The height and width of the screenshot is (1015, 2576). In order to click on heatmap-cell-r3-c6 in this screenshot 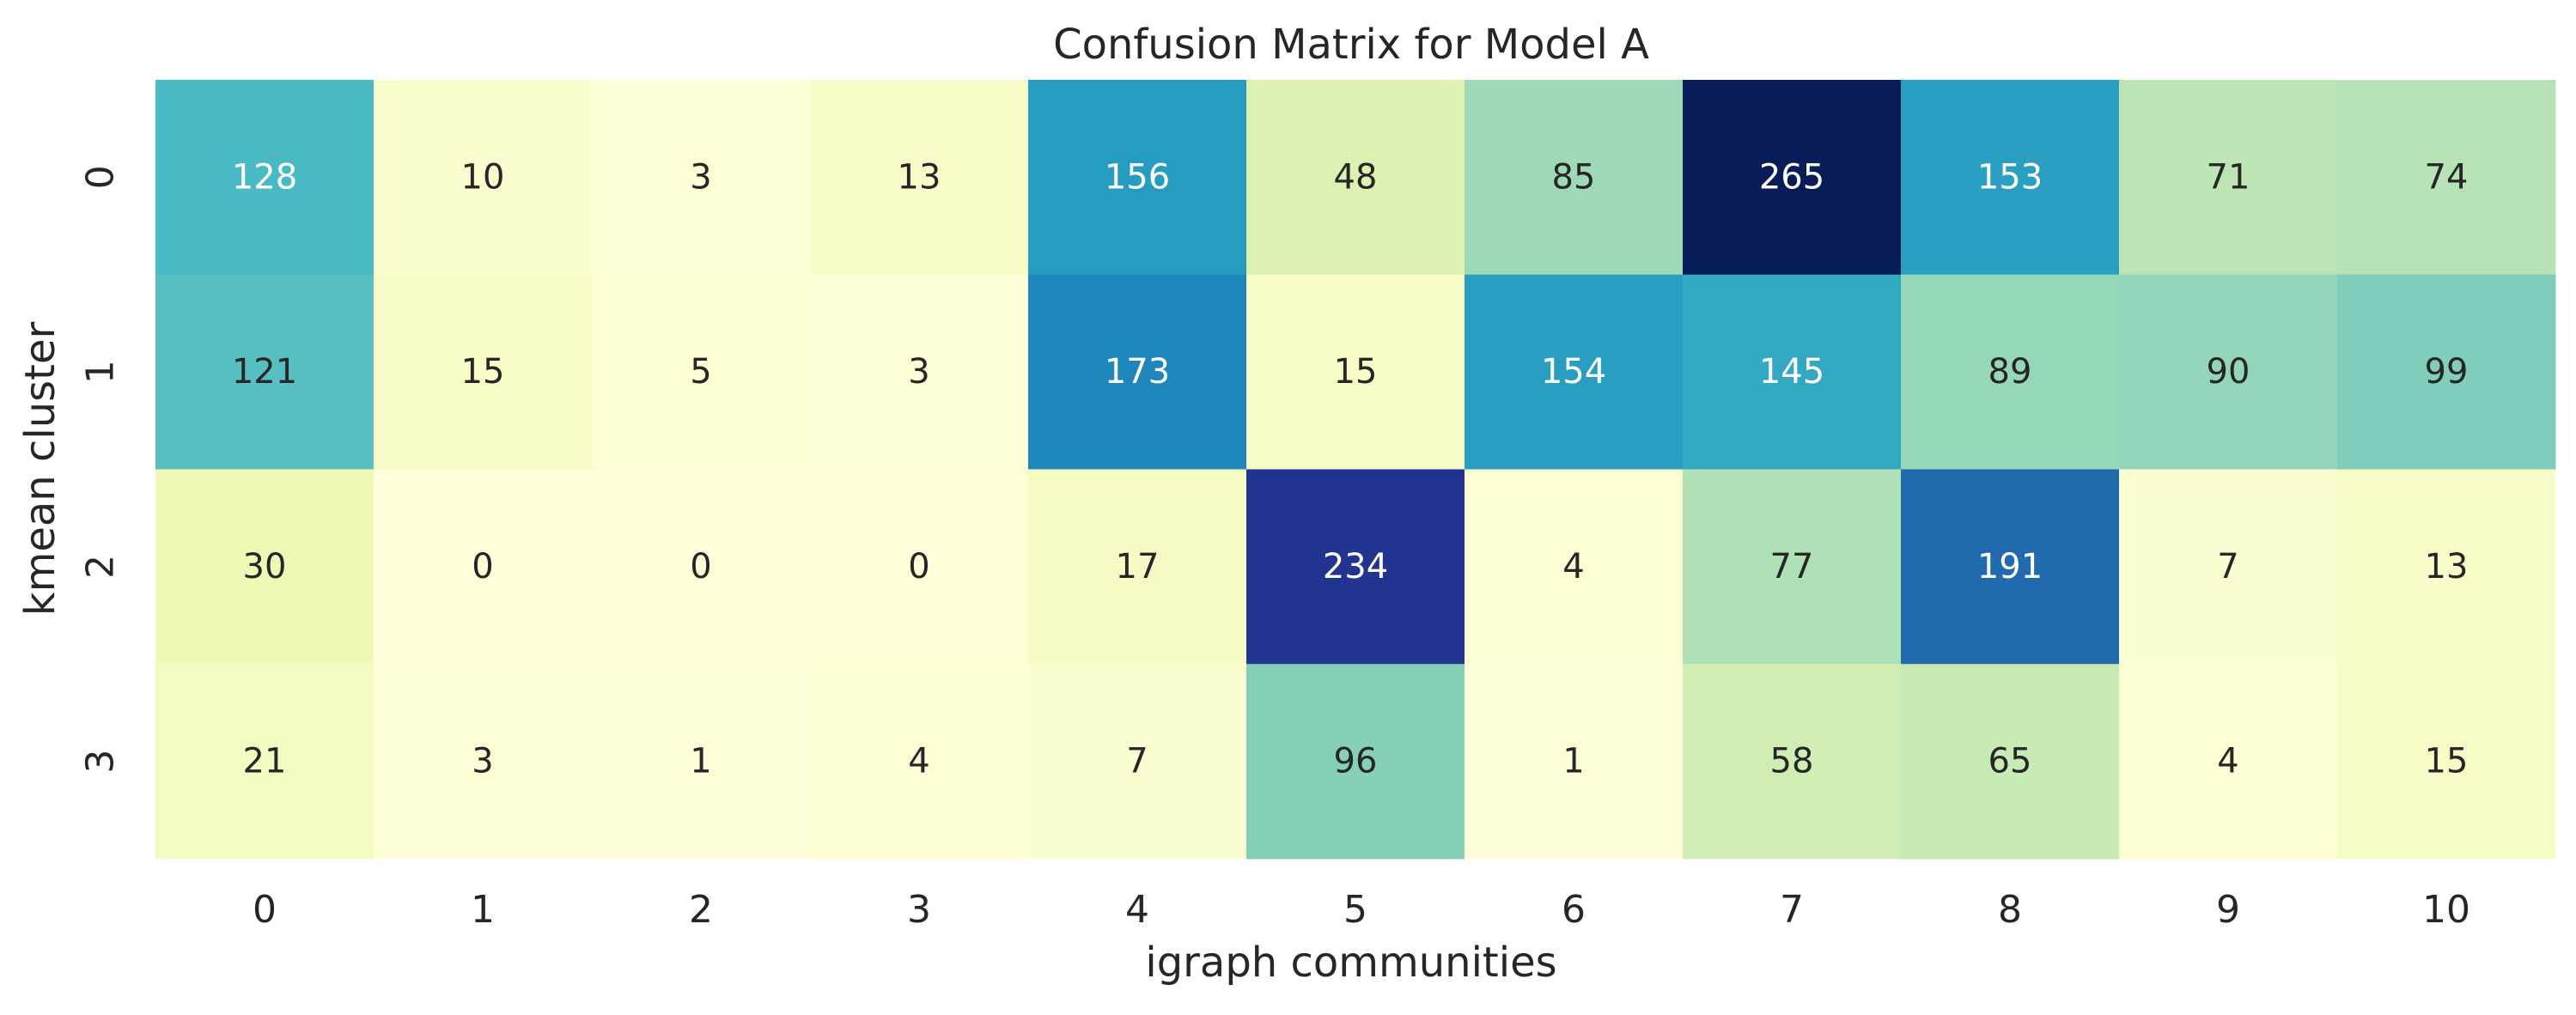, I will do `click(1574, 762)`.